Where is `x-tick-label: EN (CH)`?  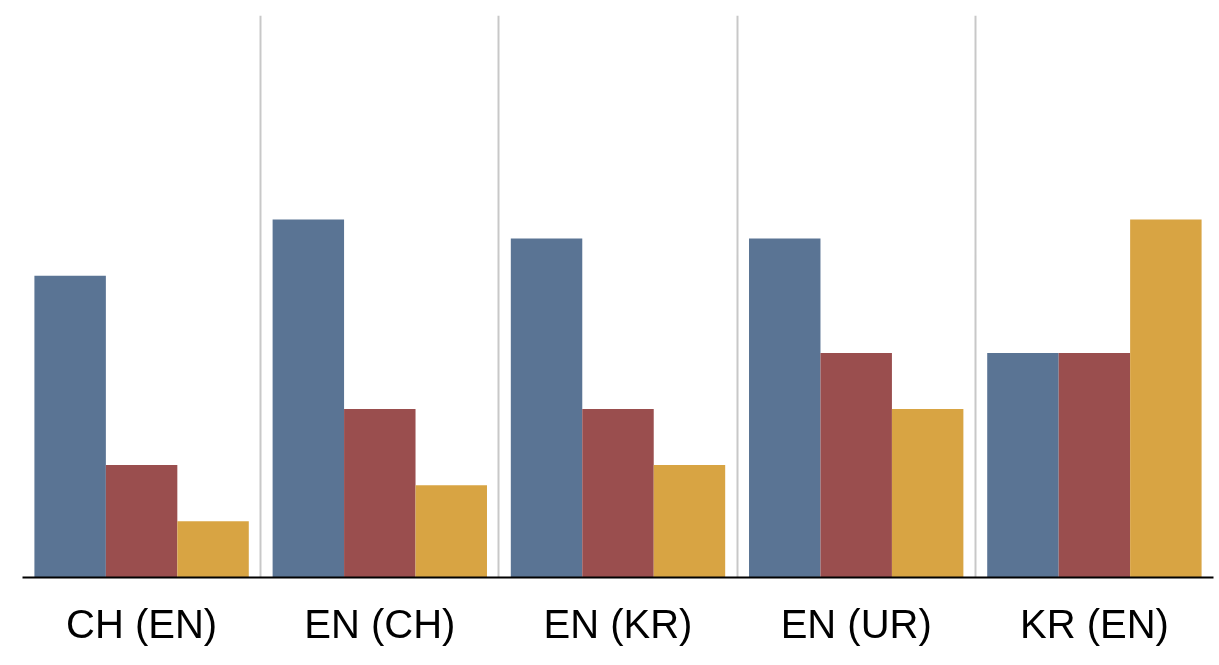 x-tick-label: EN (CH) is located at coordinates (380, 623).